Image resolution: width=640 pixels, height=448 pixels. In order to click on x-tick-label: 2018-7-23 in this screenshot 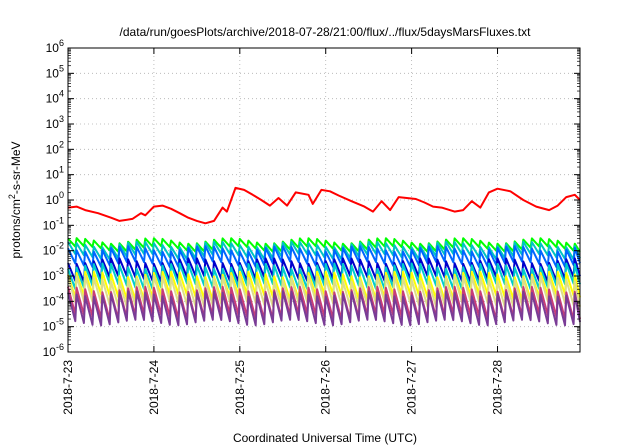, I will do `click(68, 387)`.